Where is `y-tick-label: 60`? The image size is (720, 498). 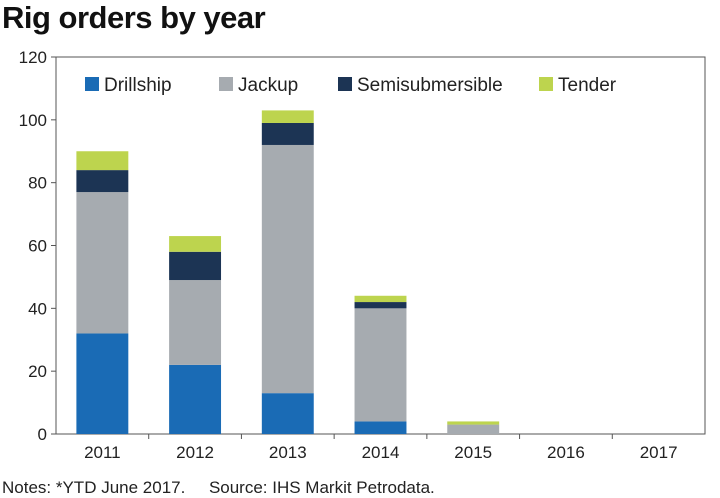 y-tick-label: 60 is located at coordinates (37, 246).